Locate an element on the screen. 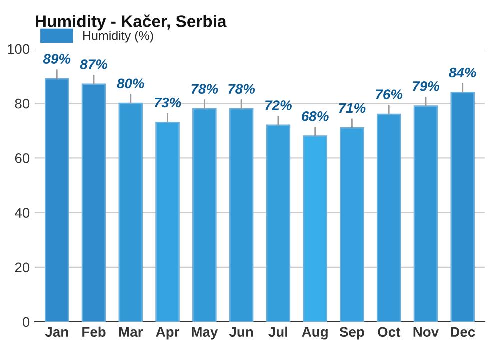 This screenshot has height=350, width=500. legend-label: Humidity (%) is located at coordinates (119, 37).